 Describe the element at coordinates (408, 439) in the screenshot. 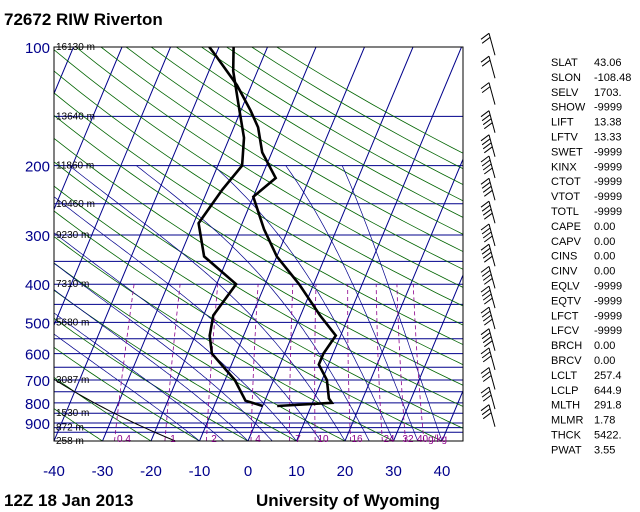

I see `mixing-ratio-label: 32` at that location.